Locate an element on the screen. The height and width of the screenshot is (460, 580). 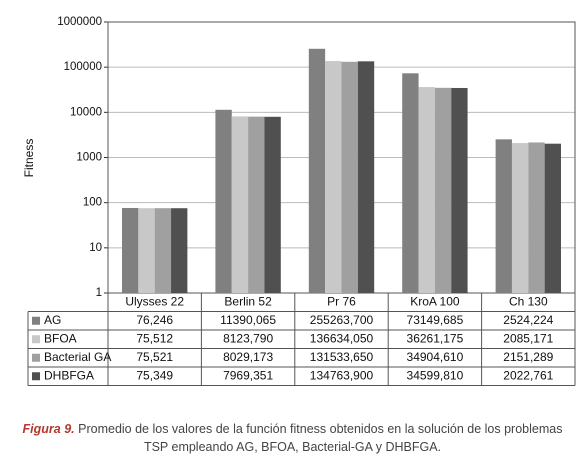
table-value: 8123,790 is located at coordinates (248, 338).